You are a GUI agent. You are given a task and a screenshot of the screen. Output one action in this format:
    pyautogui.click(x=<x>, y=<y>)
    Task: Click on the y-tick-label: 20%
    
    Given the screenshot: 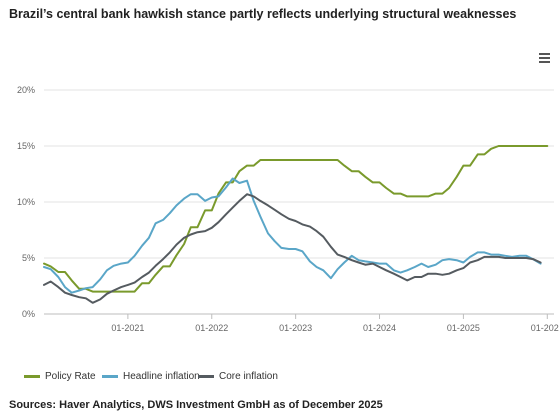 What is the action you would take?
    pyautogui.click(x=26, y=90)
    